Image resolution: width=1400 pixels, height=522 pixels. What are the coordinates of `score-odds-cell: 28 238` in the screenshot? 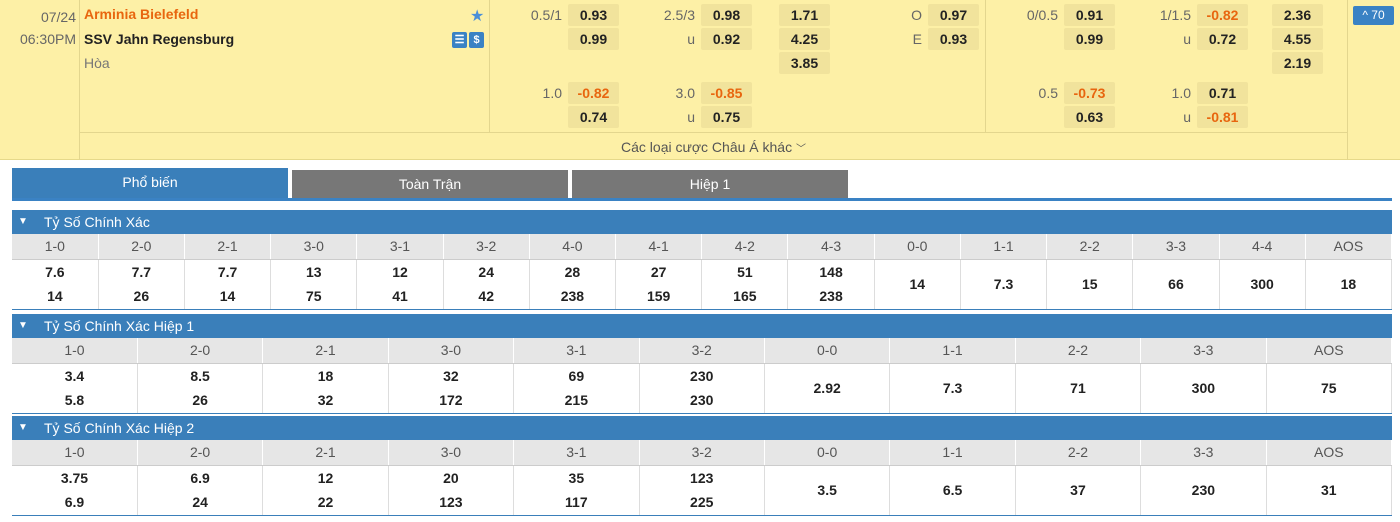 It's located at (573, 284).